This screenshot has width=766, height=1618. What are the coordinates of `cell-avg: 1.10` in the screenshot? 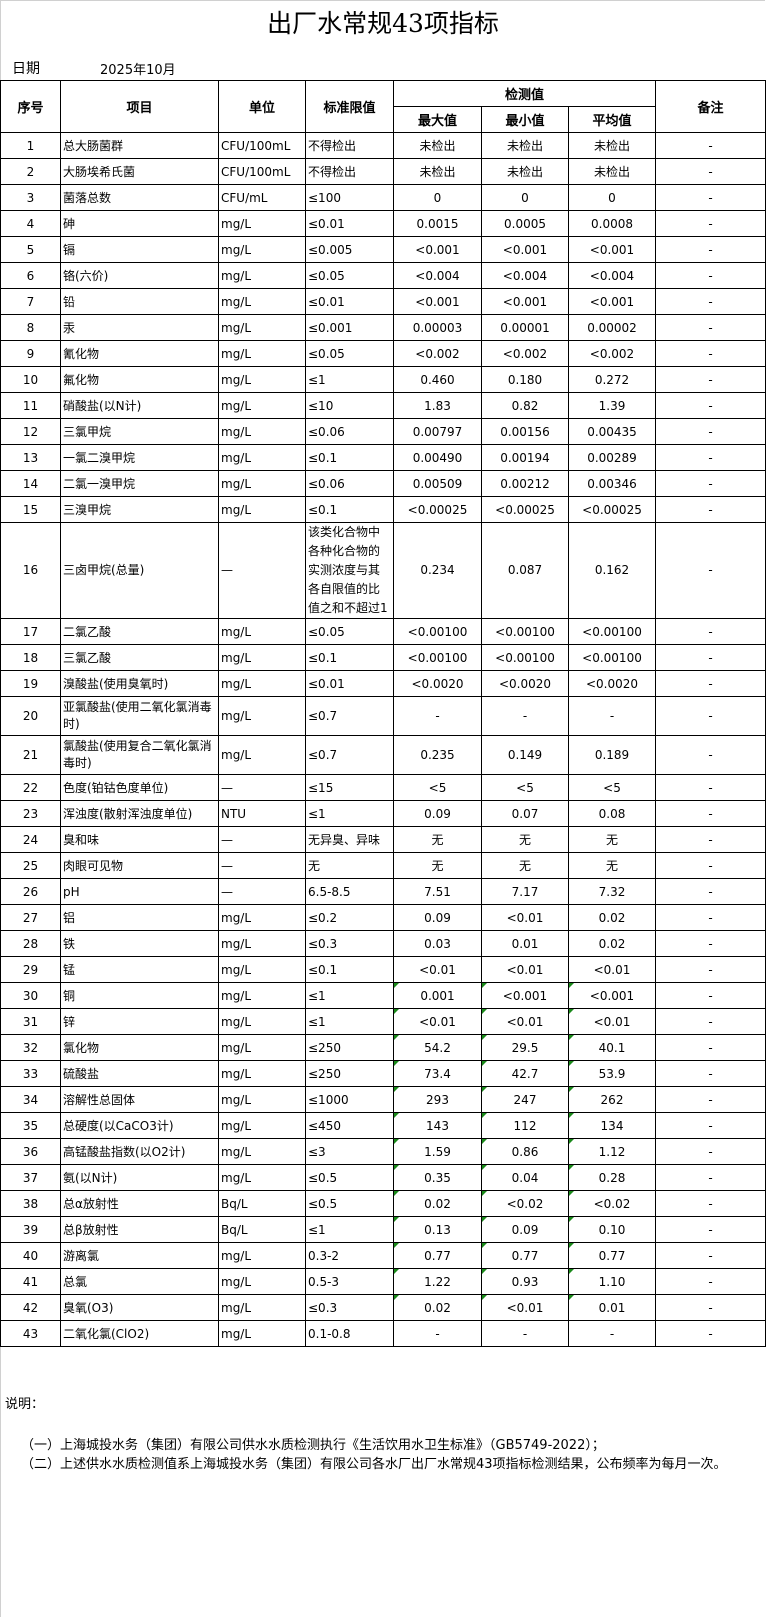 It's located at (612, 1281).